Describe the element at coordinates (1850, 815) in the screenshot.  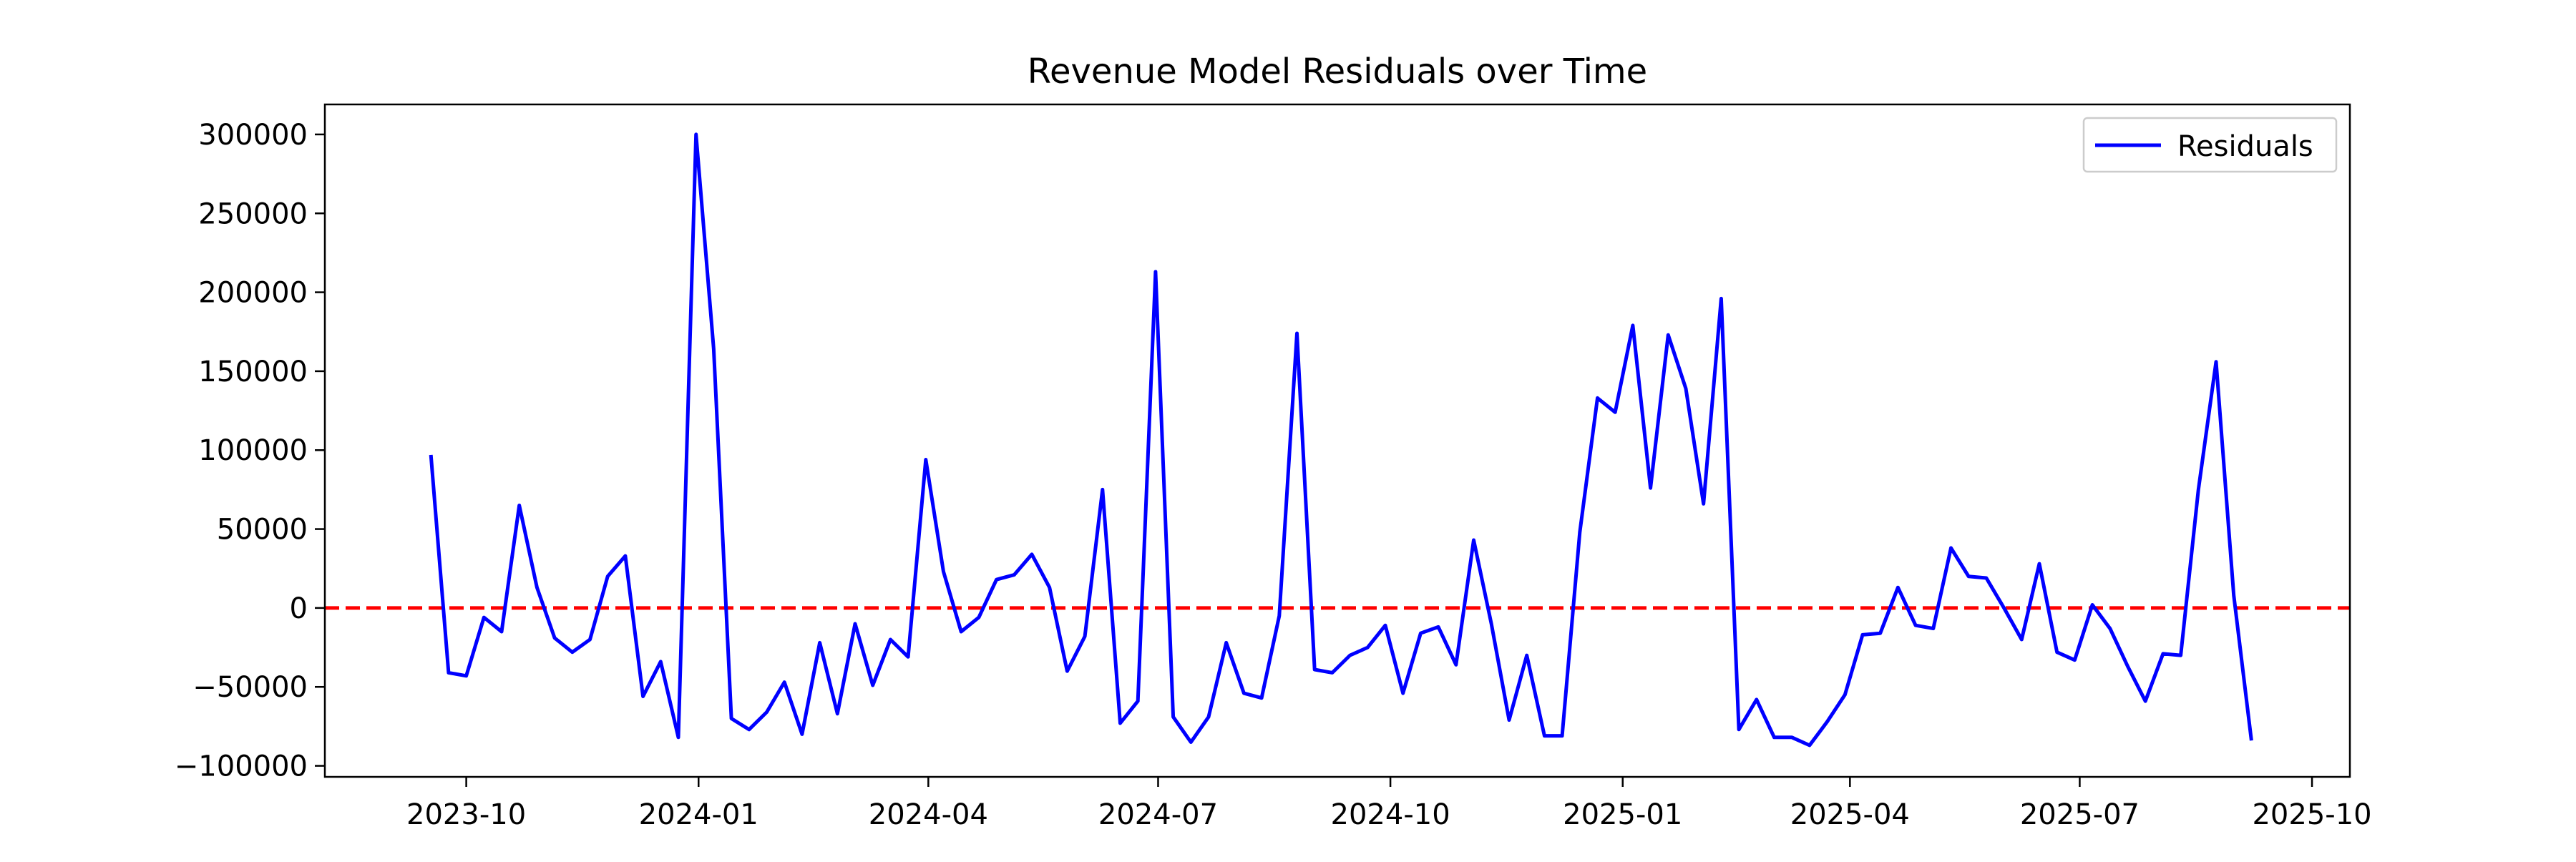
I see `x-tick-label: 2025-04` at that location.